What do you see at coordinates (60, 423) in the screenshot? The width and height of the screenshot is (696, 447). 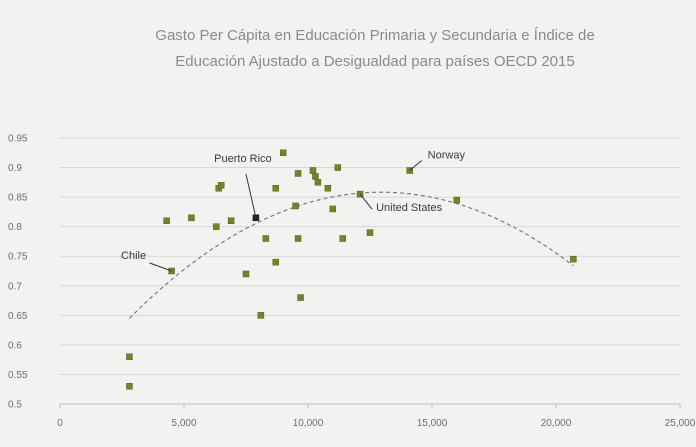 I see `x-tick-label: 0` at bounding box center [60, 423].